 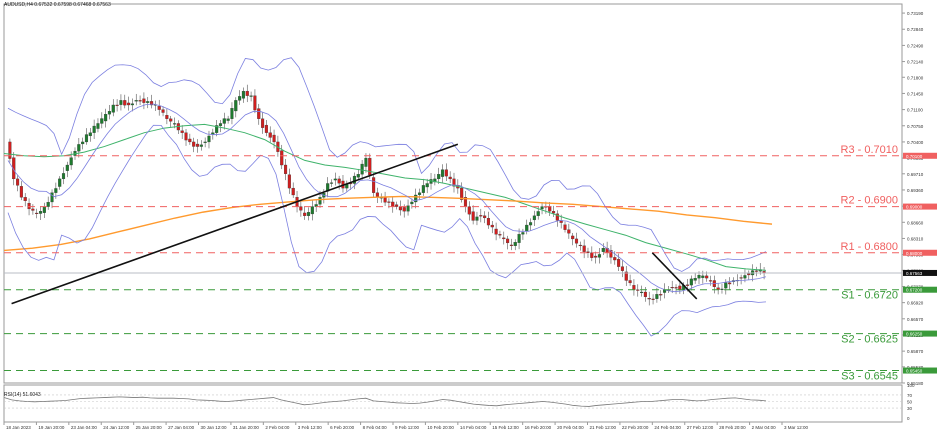 I want to click on x-tick-label: 28 Feb 20:00, so click(x=732, y=427).